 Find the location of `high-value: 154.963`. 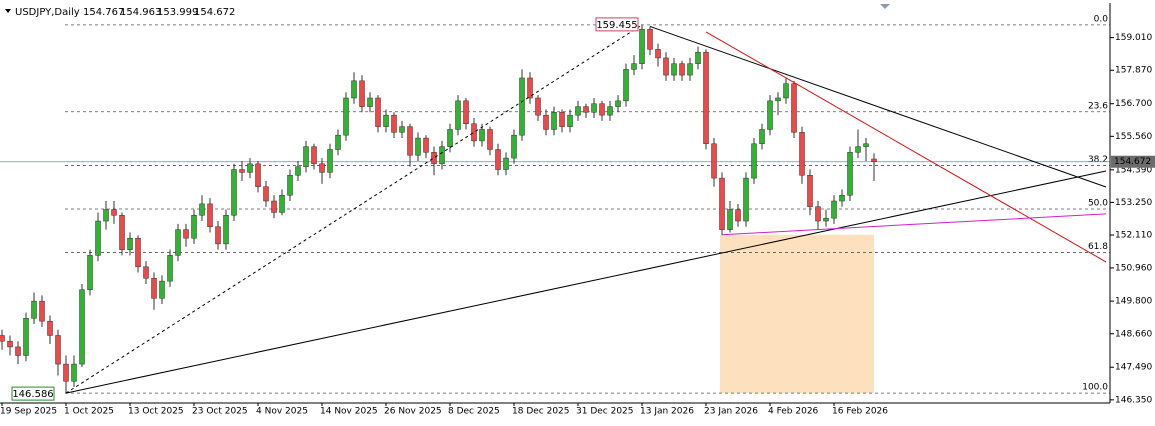

high-value: 154.963 is located at coordinates (140, 12).